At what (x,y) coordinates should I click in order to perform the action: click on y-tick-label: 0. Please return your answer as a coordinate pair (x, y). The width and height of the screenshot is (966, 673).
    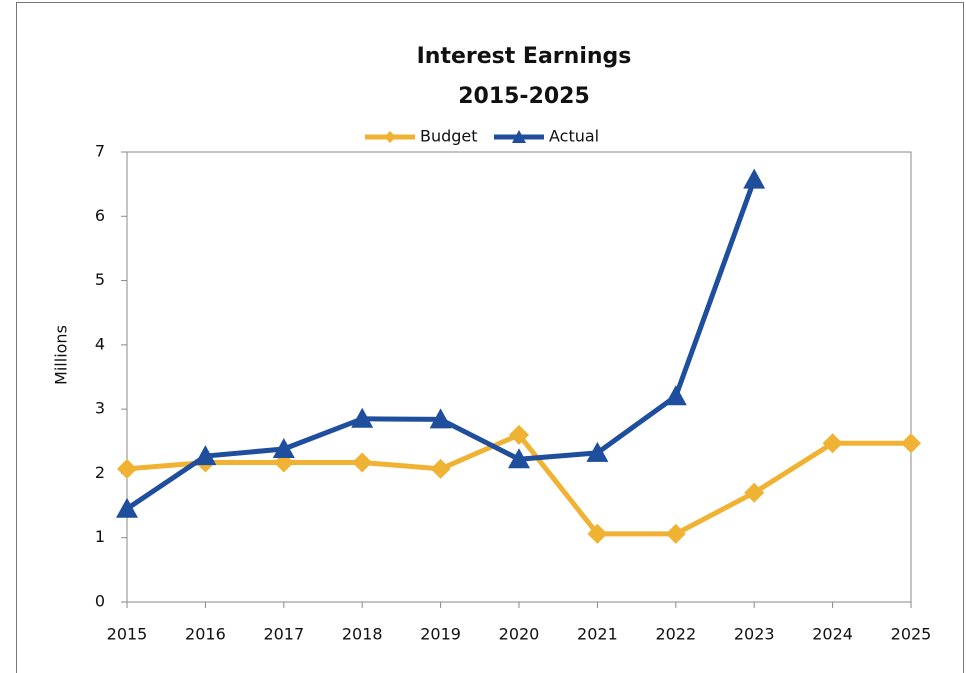
    Looking at the image, I should click on (100, 601).